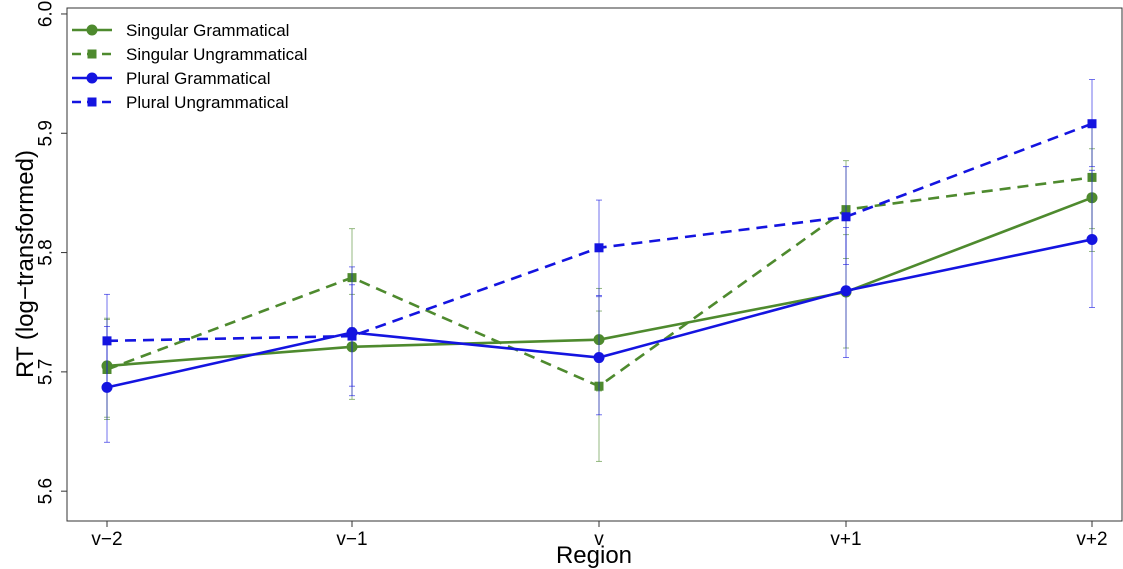  Describe the element at coordinates (1091, 539) in the screenshot. I see `x-tick-label: v+2` at that location.